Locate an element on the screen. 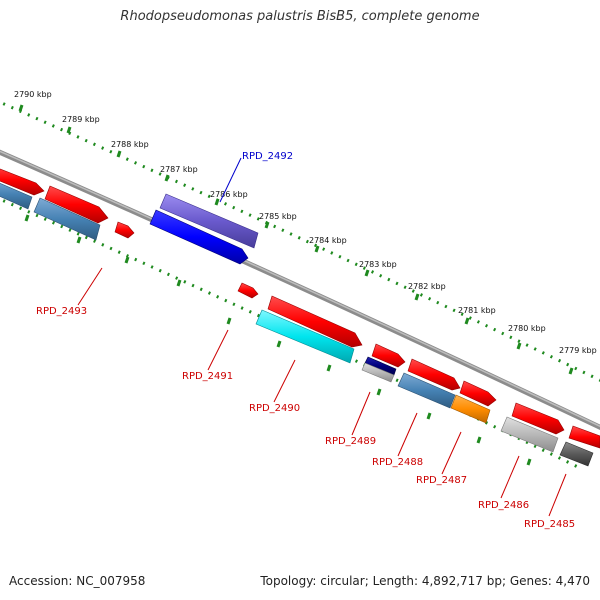 The width and height of the screenshot is (600, 600). gene-label-rpd-2490: RPD_2490 is located at coordinates (274, 408).